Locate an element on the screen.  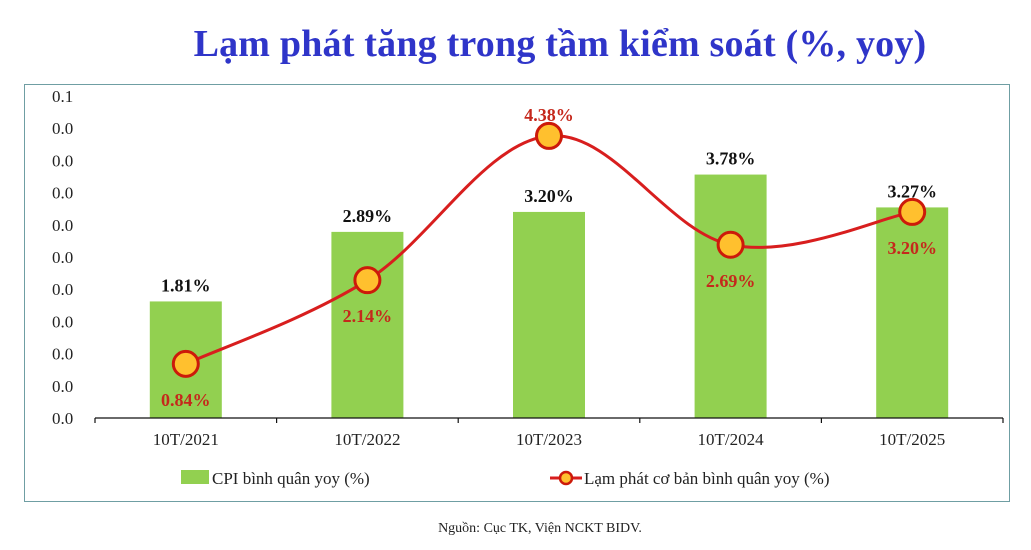
bar-data-label: 2.89% is located at coordinates (368, 216).